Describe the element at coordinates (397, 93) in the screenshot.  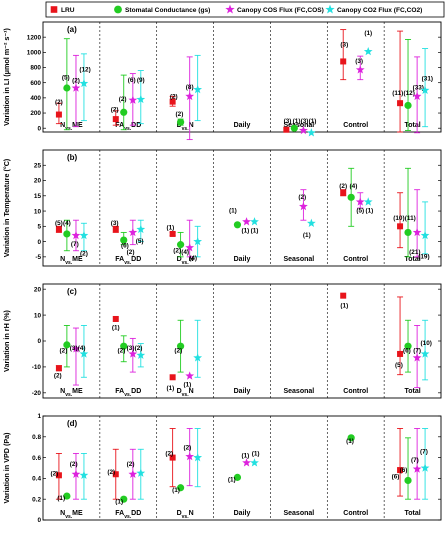
I see `sample-count-label: (11)` at that location.